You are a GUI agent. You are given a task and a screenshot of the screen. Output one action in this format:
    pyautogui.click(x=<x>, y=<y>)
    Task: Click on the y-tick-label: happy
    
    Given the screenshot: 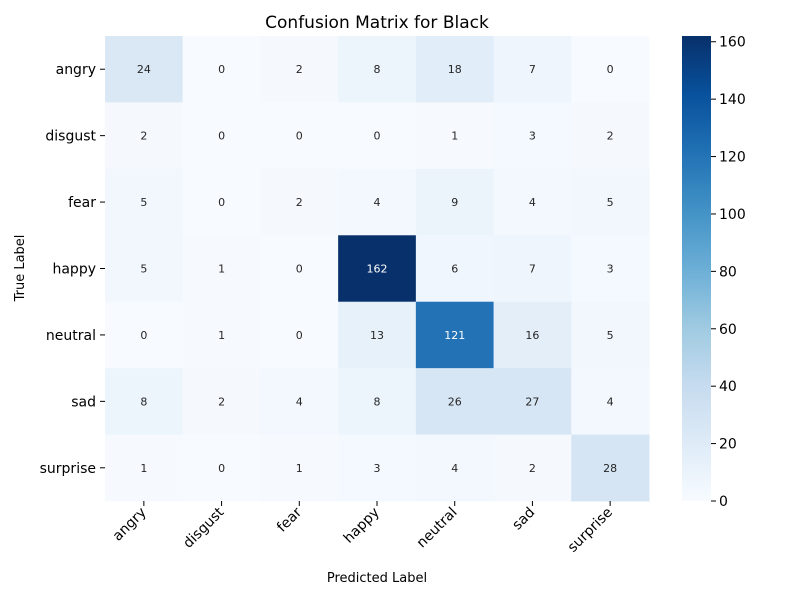 What is the action you would take?
    pyautogui.click(x=74, y=270)
    